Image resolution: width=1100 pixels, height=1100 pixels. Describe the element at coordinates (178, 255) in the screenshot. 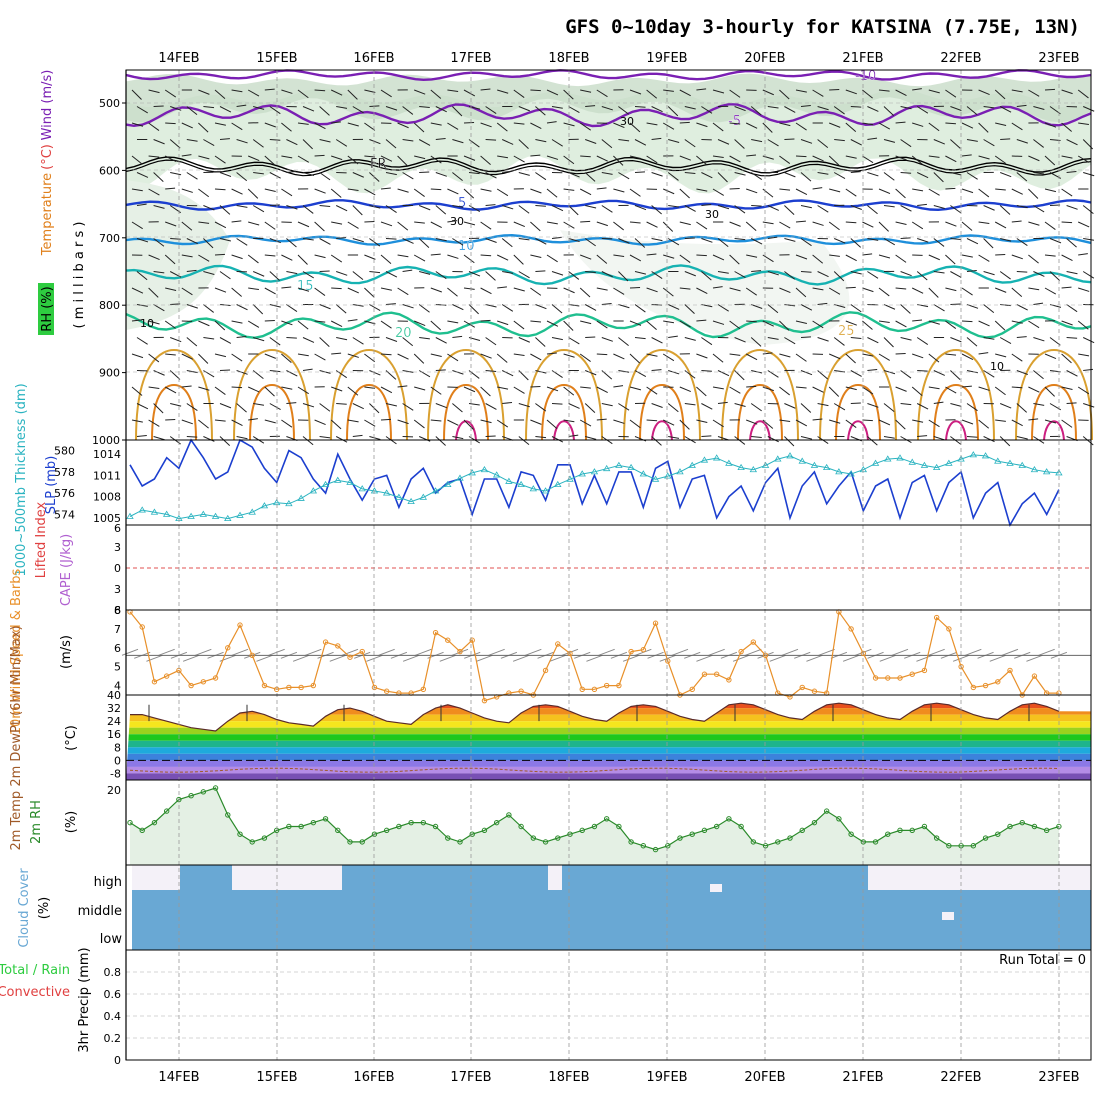

I see `rh-shading-low` at that location.